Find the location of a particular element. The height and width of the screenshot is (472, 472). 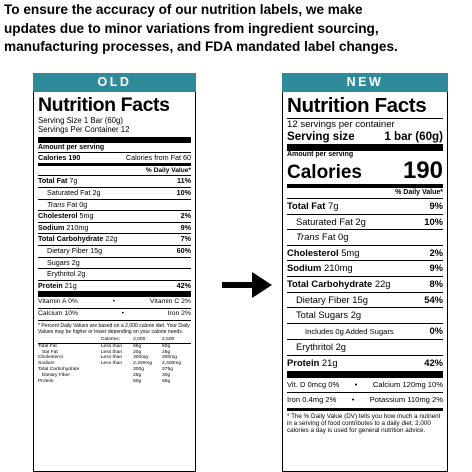

old-ref-cell: Cholesterol is located at coordinates (50, 358).